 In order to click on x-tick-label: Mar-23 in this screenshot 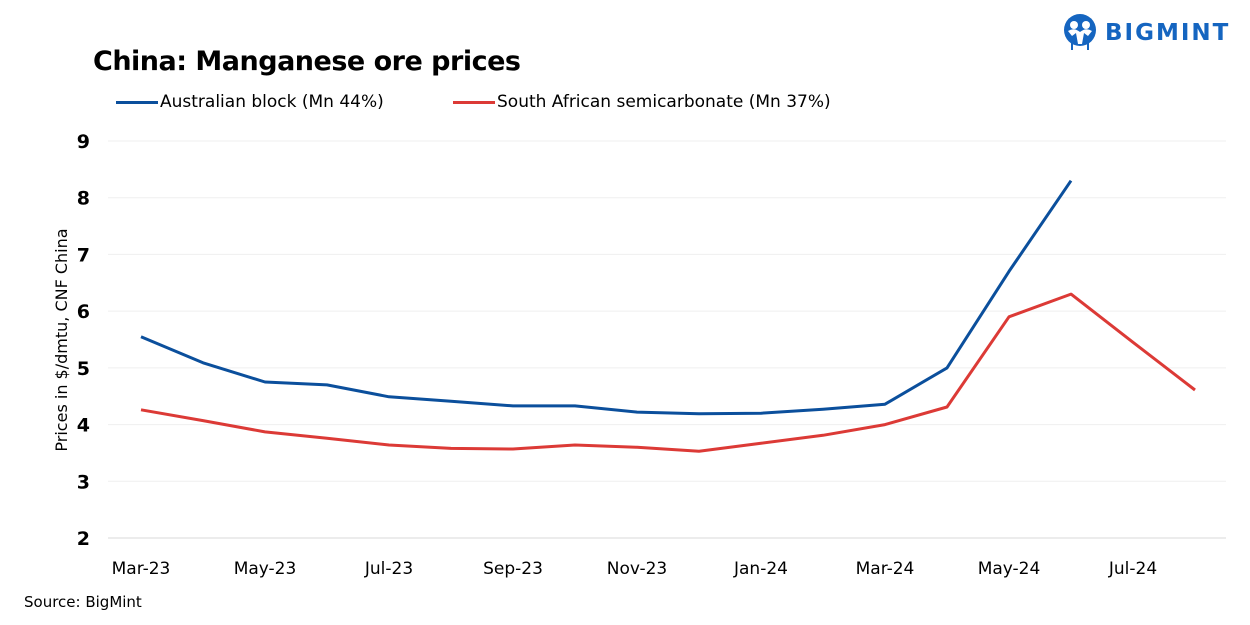, I will do `click(141, 569)`.